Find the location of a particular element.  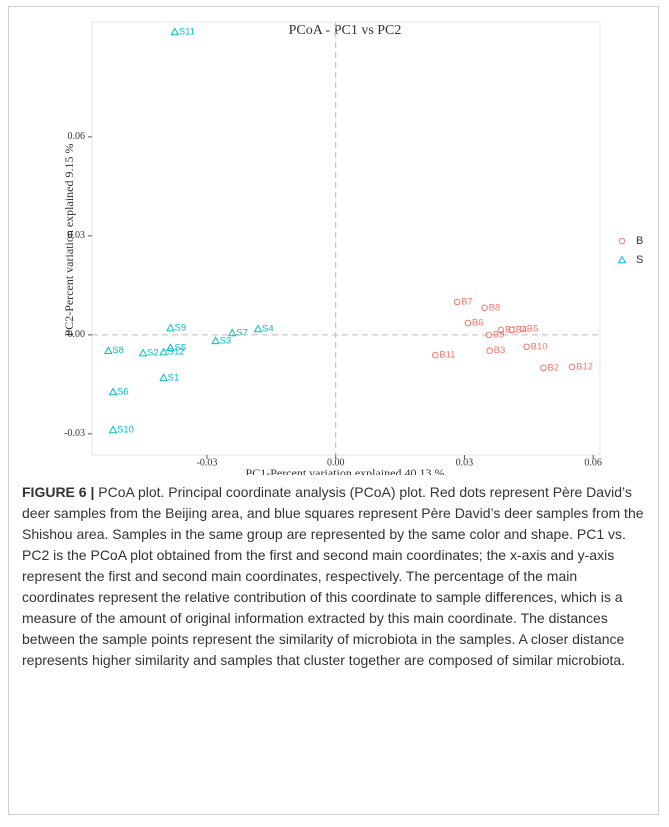

point-label: B3 is located at coordinates (500, 350).